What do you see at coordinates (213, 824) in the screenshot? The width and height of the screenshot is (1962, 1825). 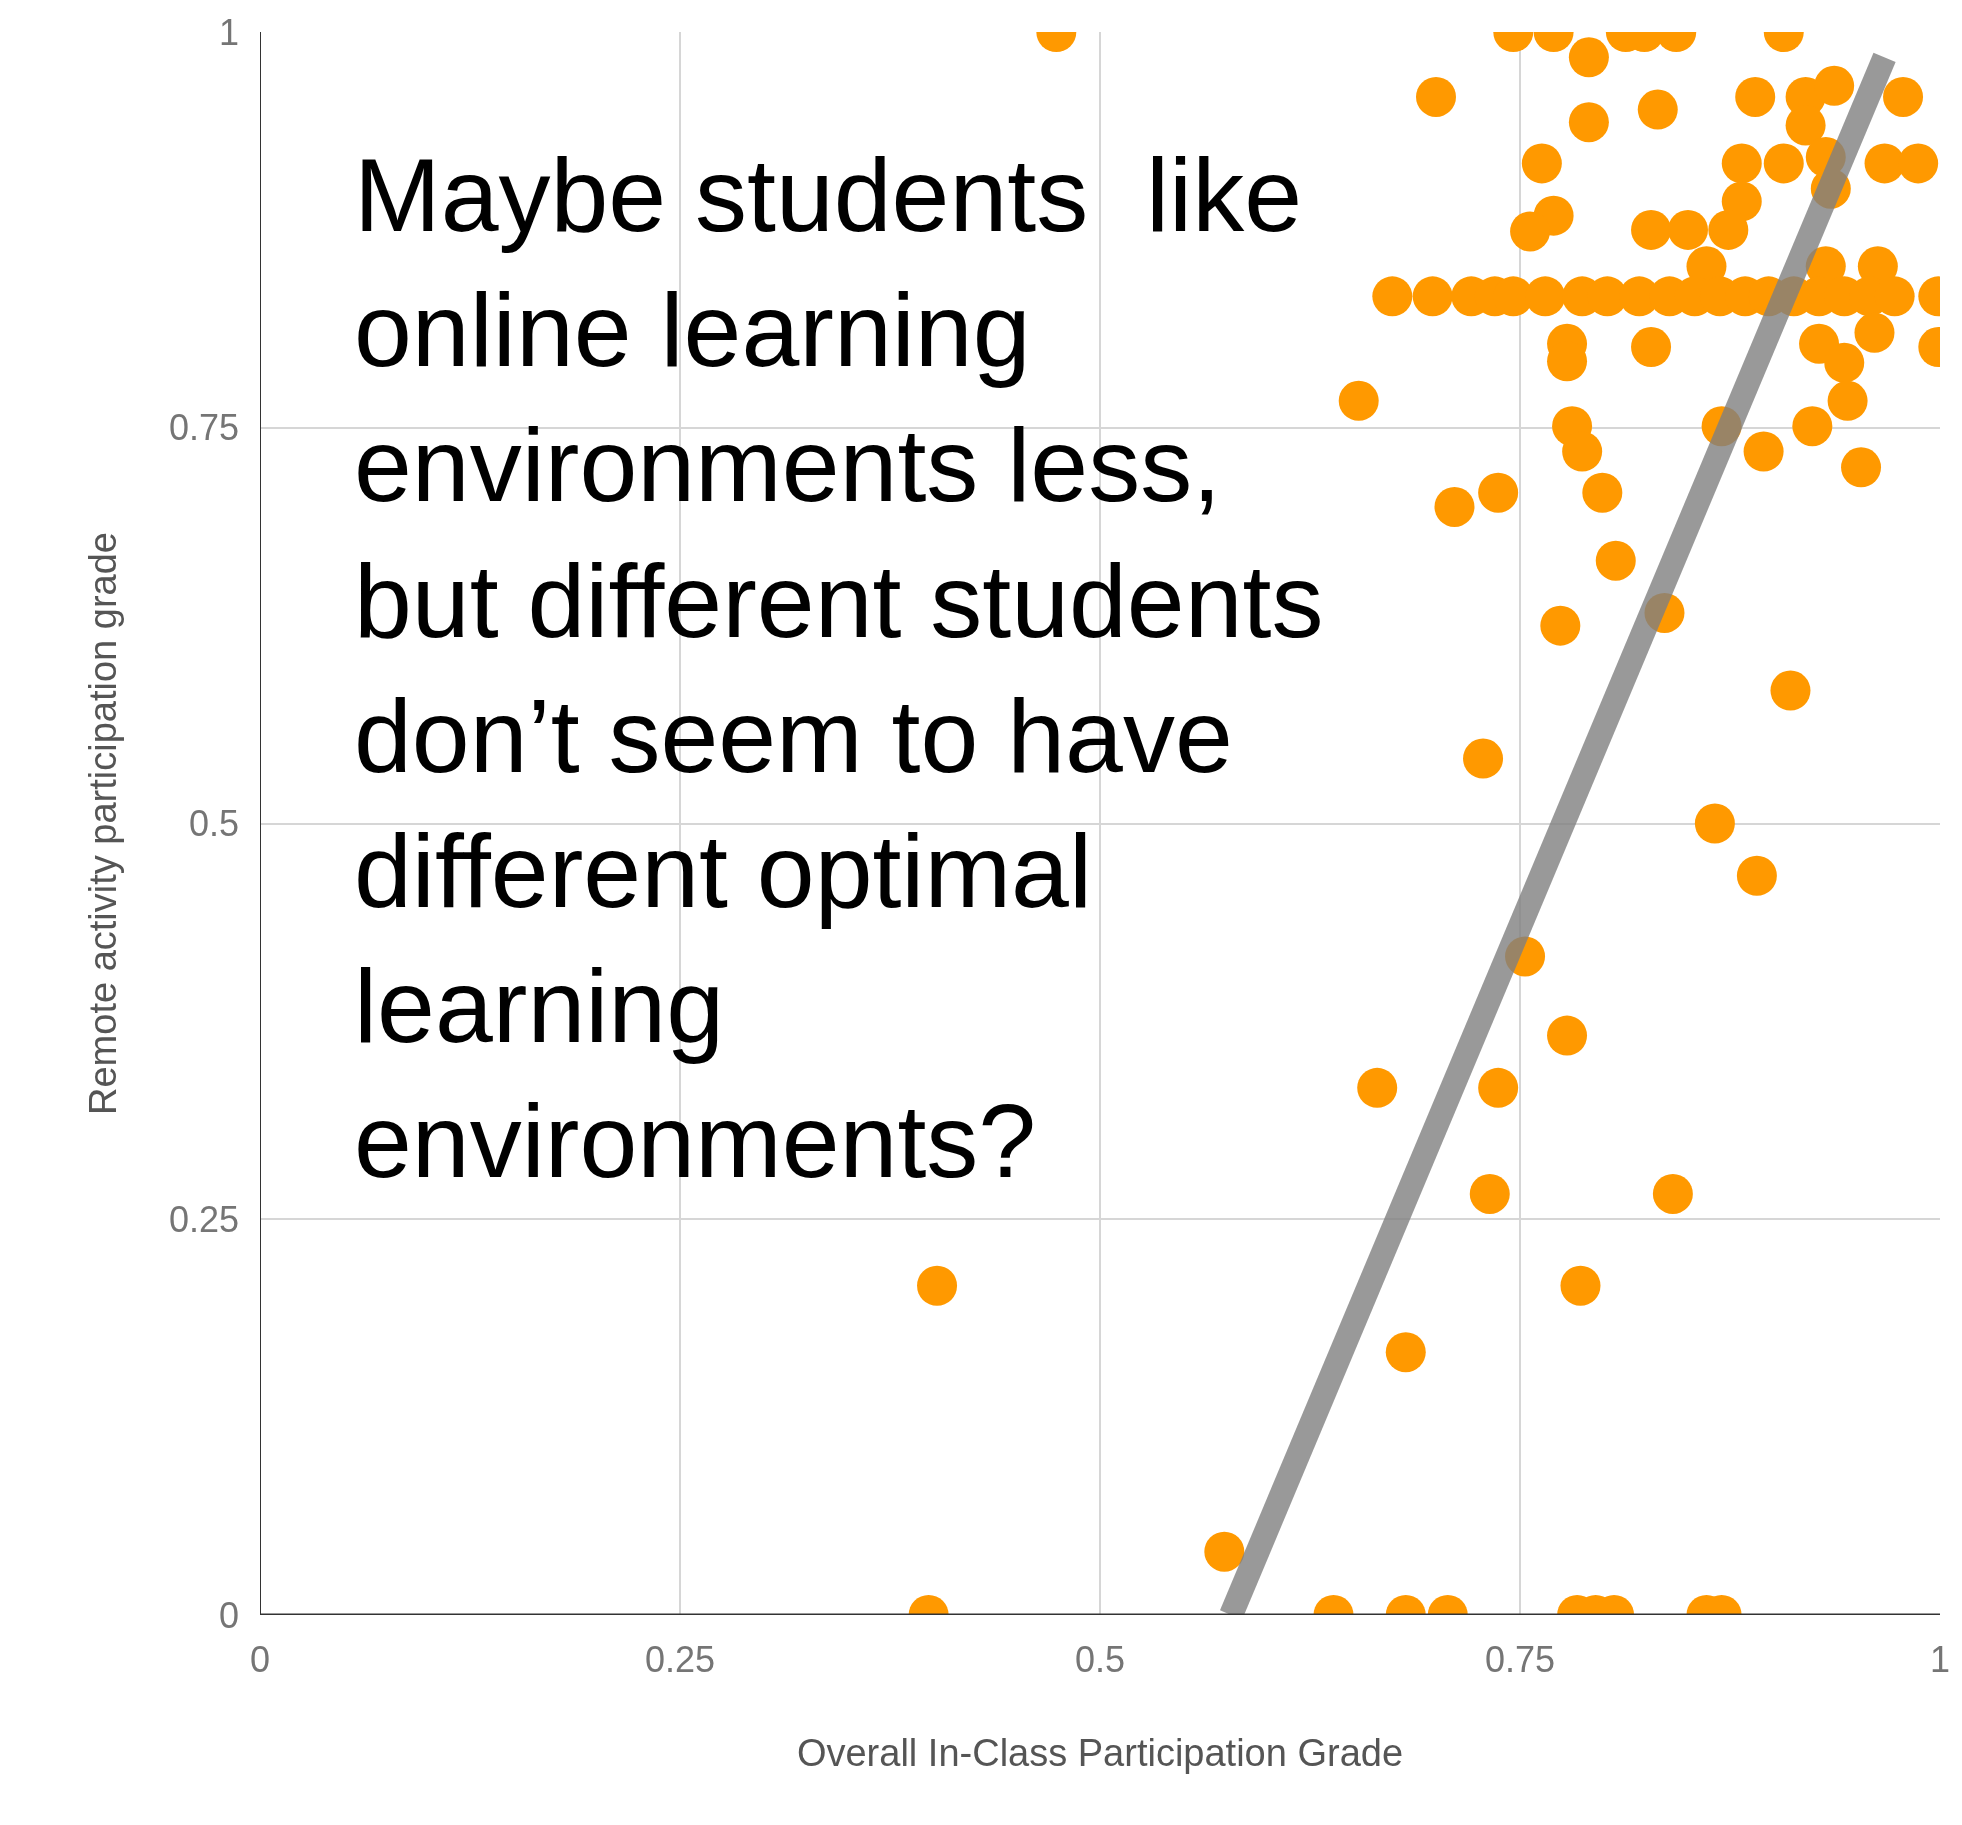 I see `y-tick-label: 0.5` at bounding box center [213, 824].